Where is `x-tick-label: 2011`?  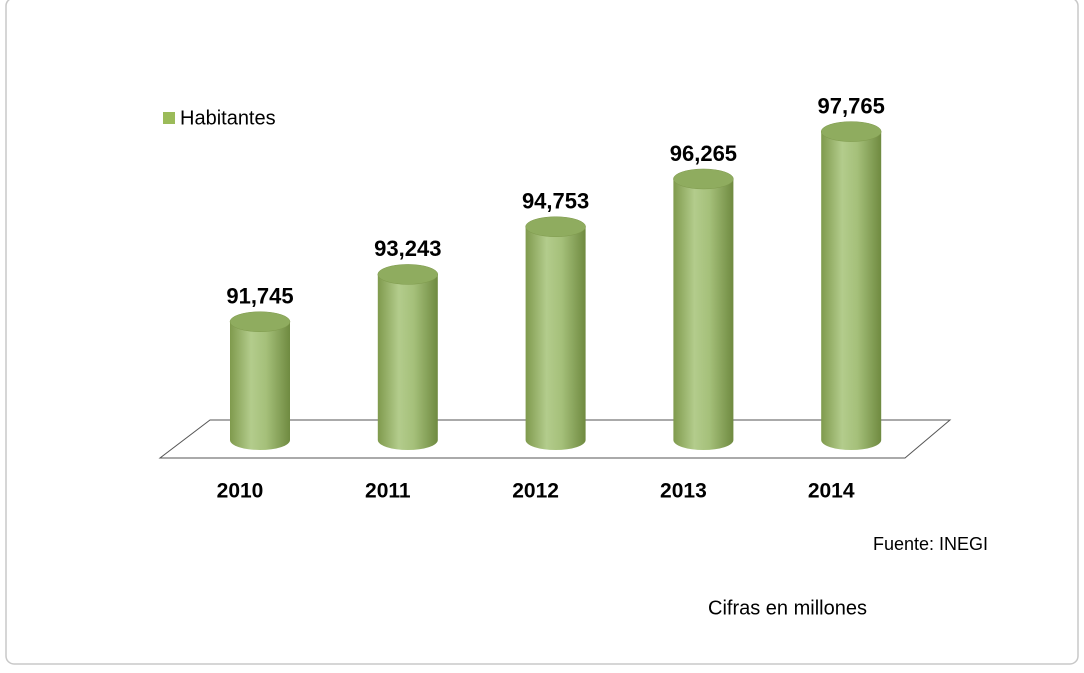
x-tick-label: 2011 is located at coordinates (388, 491).